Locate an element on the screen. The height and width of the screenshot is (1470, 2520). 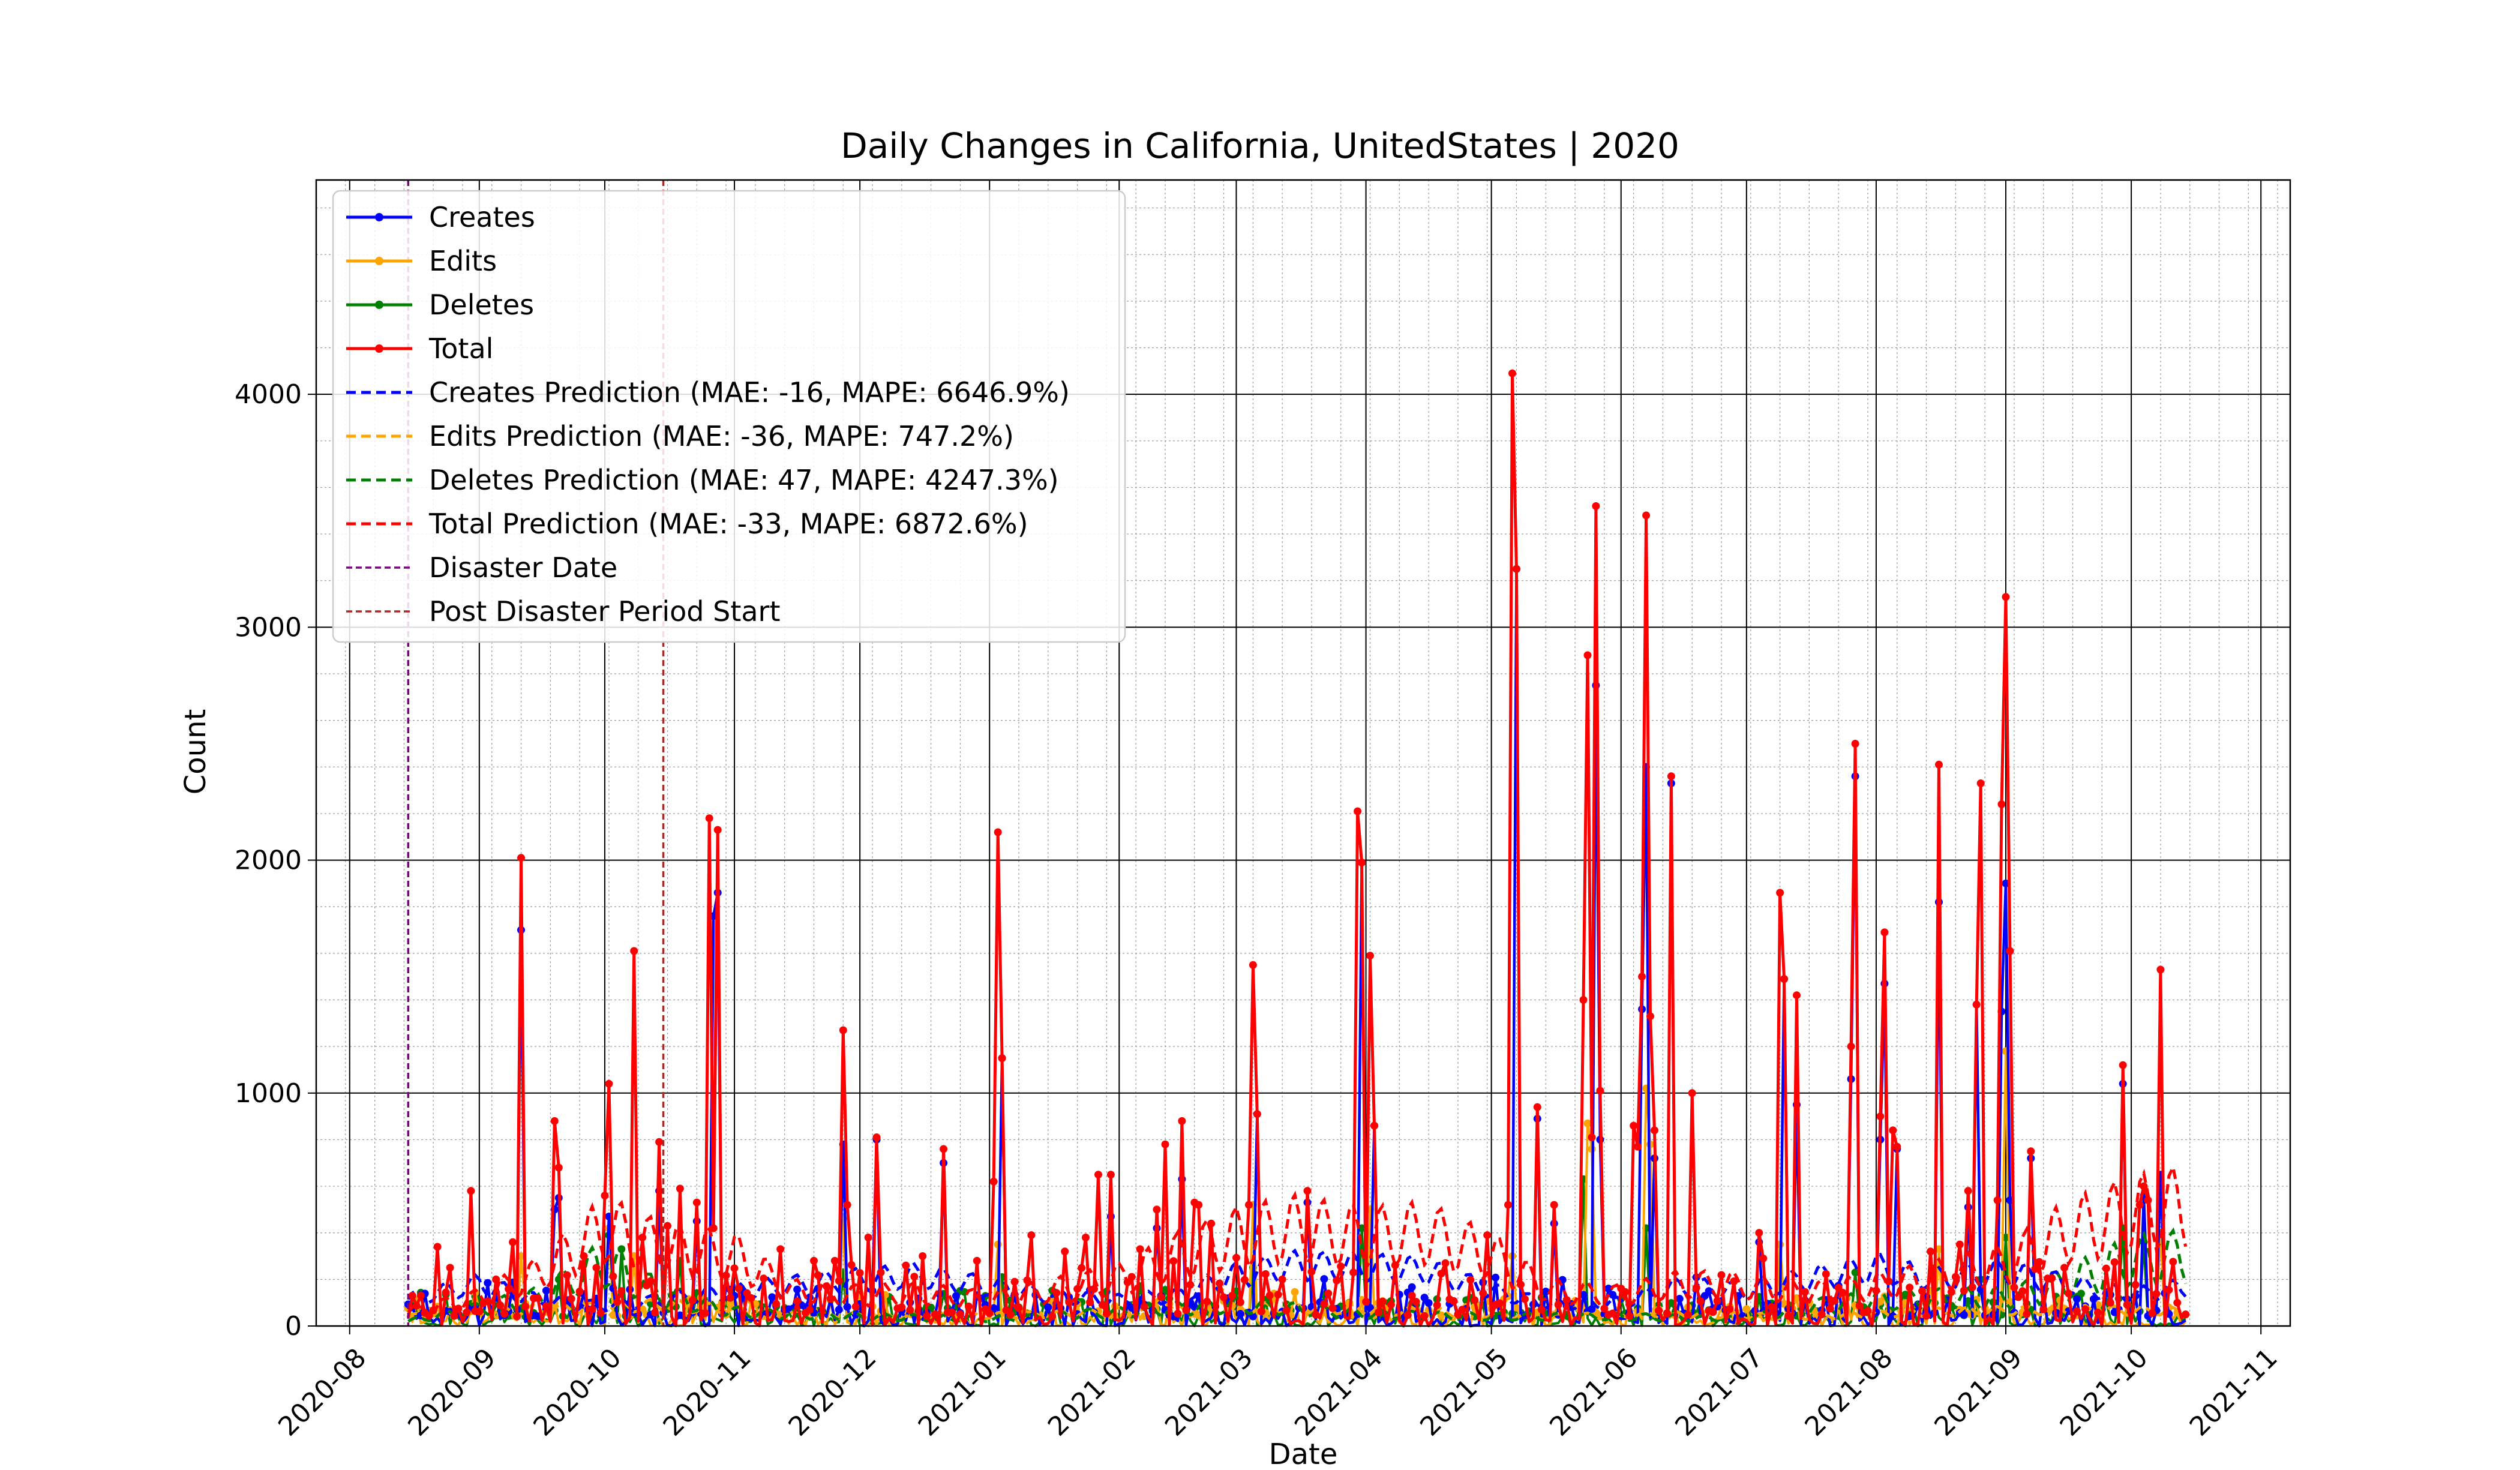
legend-item-edits: Edits is located at coordinates (421, 261).